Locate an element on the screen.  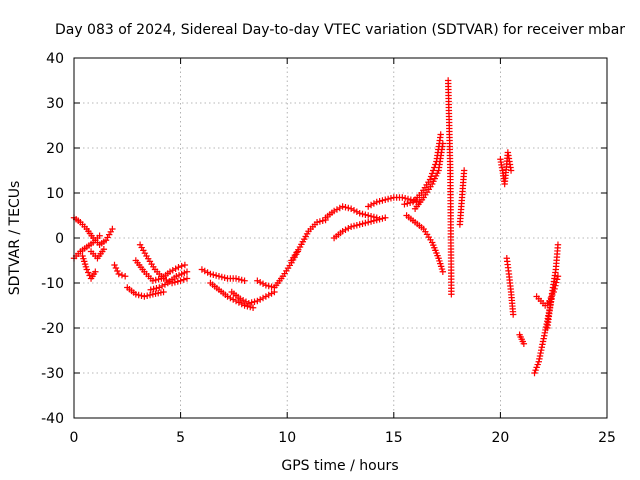
series-arc-k is located at coordinates (232, 295).